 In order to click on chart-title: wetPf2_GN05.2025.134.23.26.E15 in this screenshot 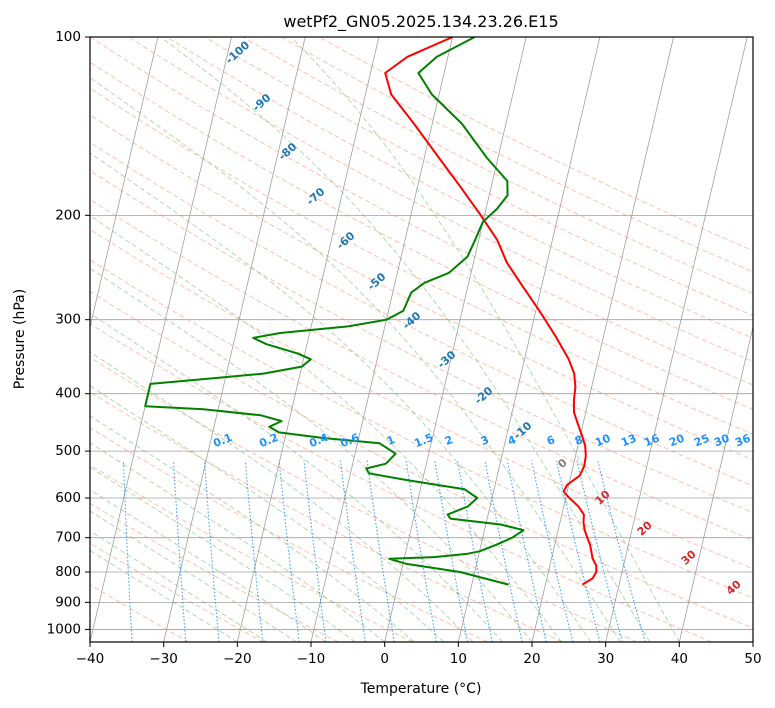, I will do `click(420, 22)`.